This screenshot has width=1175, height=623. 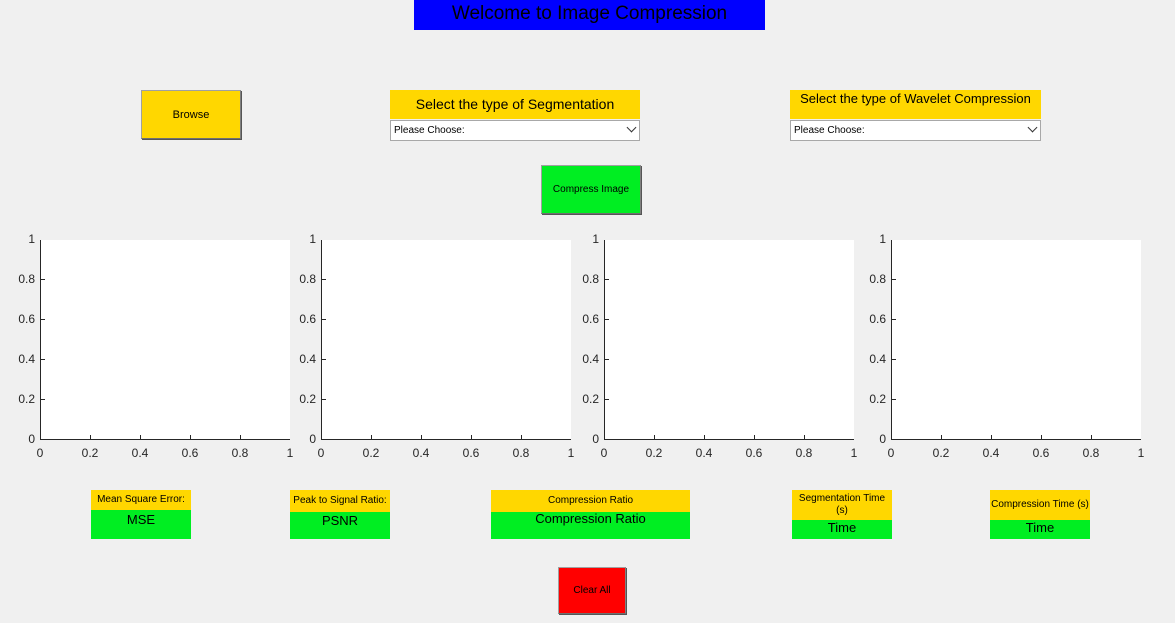 What do you see at coordinates (590, 525) in the screenshot?
I see `compression-ratio-value: Compression Ratio` at bounding box center [590, 525].